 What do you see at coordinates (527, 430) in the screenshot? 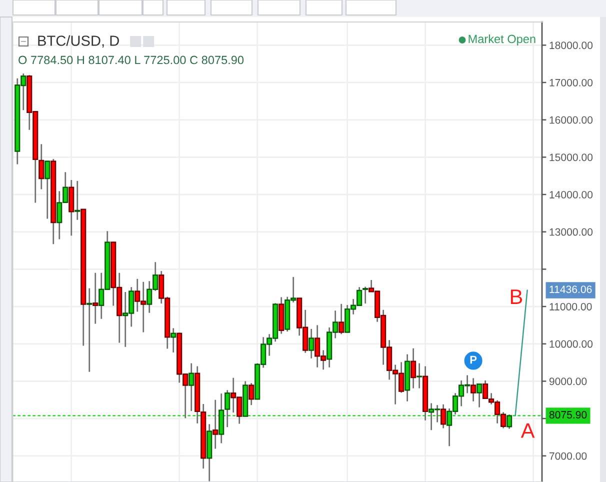
I see `annotation: A` at bounding box center [527, 430].